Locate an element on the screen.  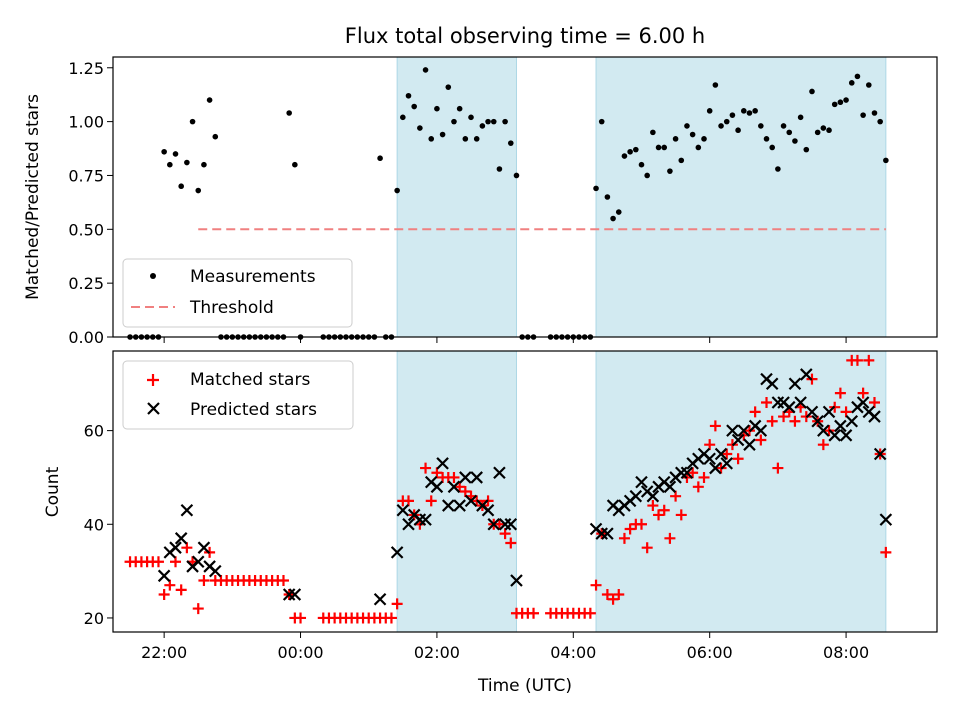
figure-title: Flux total observing time = 6.00 h is located at coordinates (525, 36).